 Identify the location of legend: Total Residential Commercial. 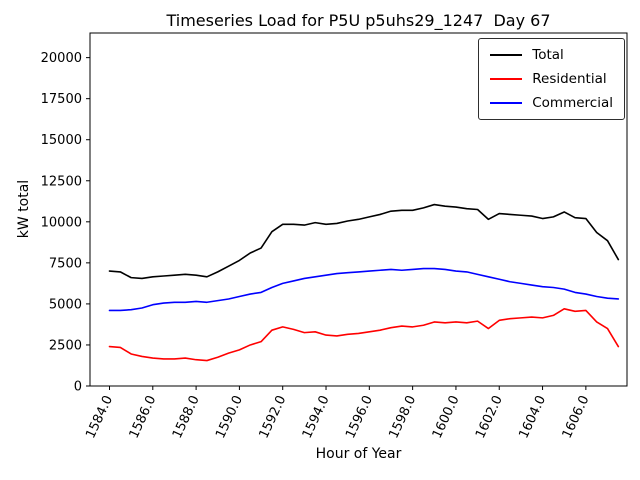
(551, 79).